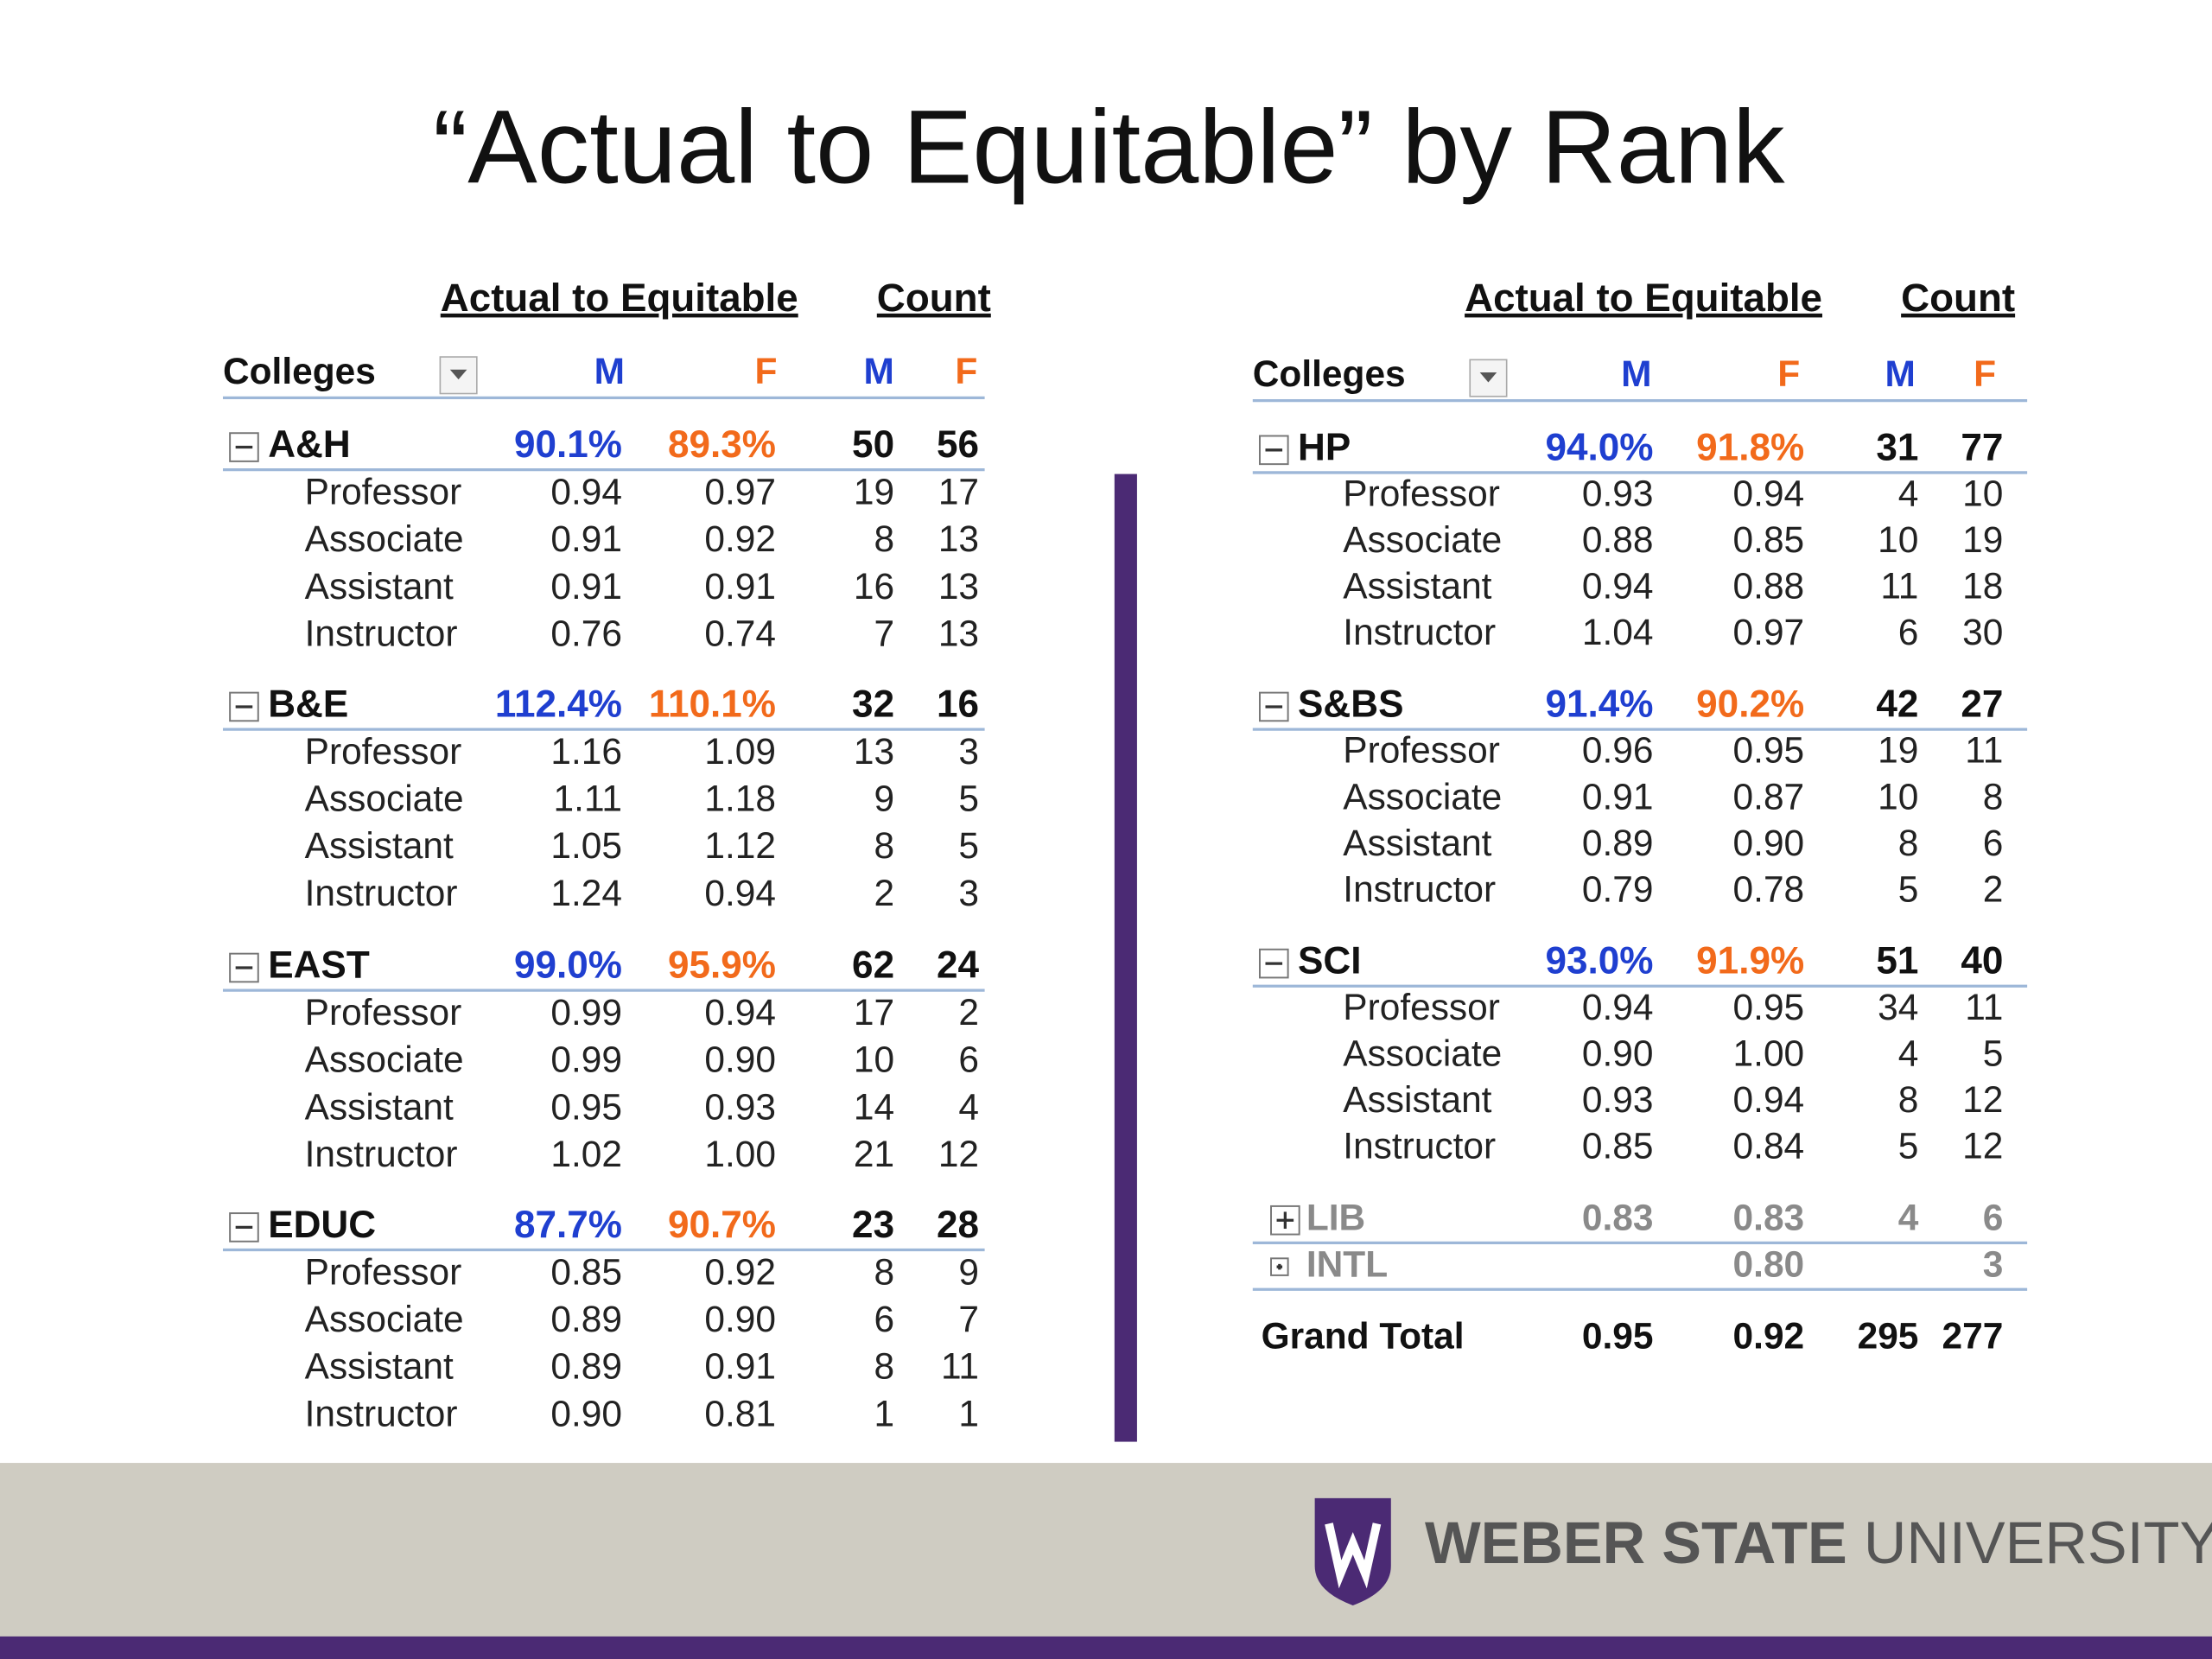 Image resolution: width=2212 pixels, height=1659 pixels. Describe the element at coordinates (1769, 1053) in the screenshot. I see `cell-value: 1.00` at that location.